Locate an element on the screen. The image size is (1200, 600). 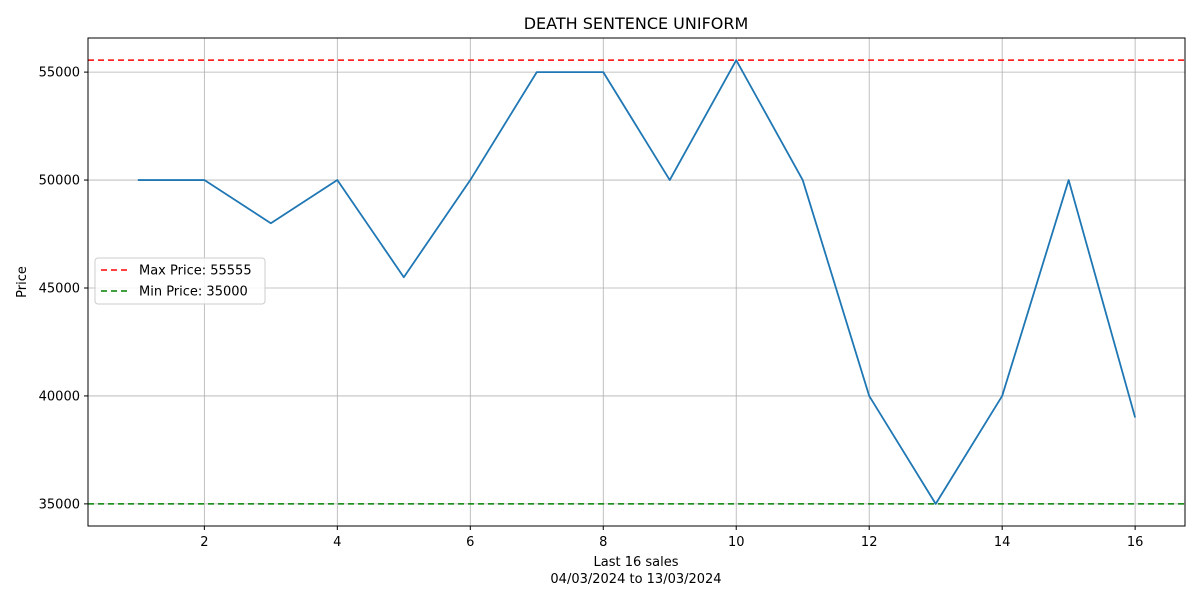
legend-entry: Min Price: 35000 is located at coordinates (193, 292).